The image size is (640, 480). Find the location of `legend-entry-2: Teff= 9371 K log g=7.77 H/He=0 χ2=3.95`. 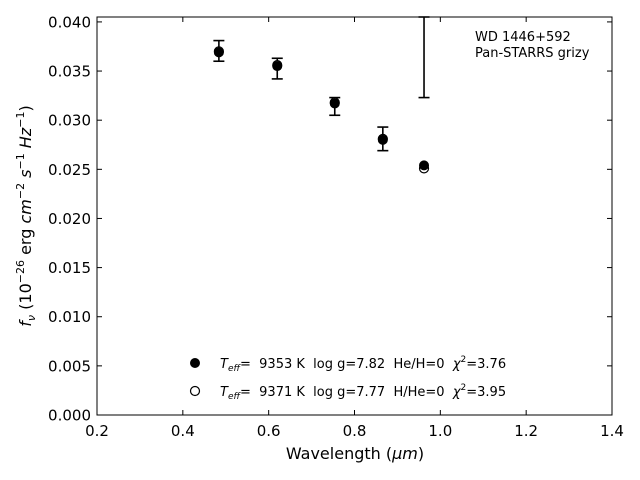

legend-entry-2: Teff= 9371 K log g=7.77 H/He=0 χ2=3.95 is located at coordinates (363, 392).